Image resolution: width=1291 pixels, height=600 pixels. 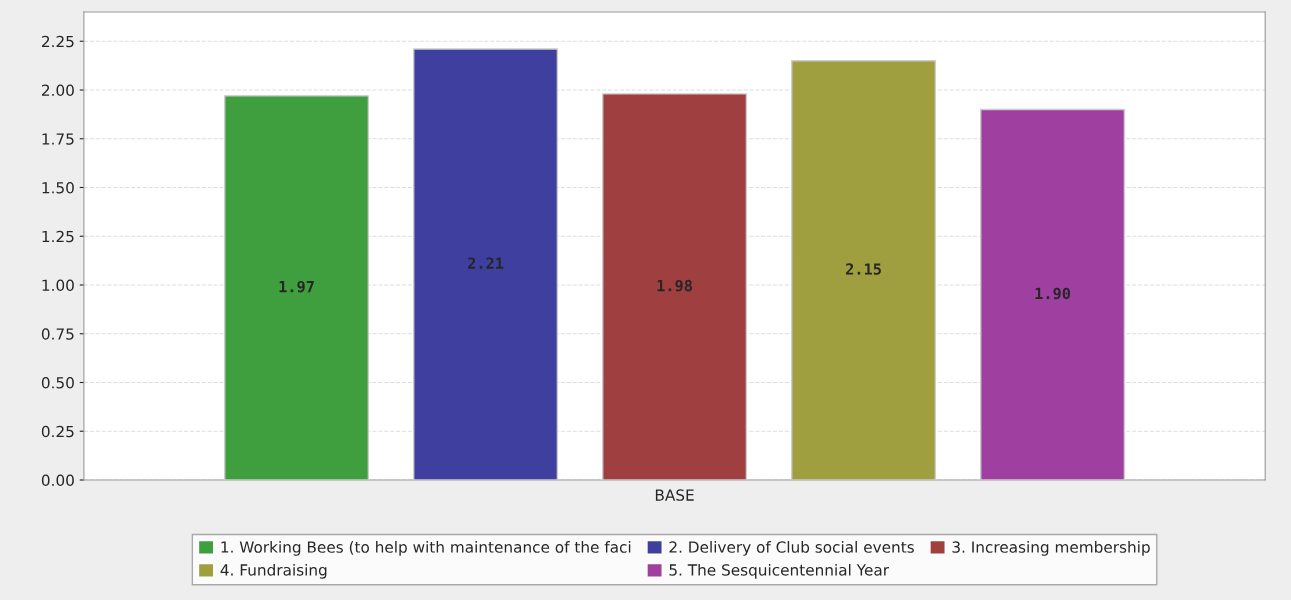 What do you see at coordinates (57, 480) in the screenshot?
I see `y-tick-label: 0.00` at bounding box center [57, 480].